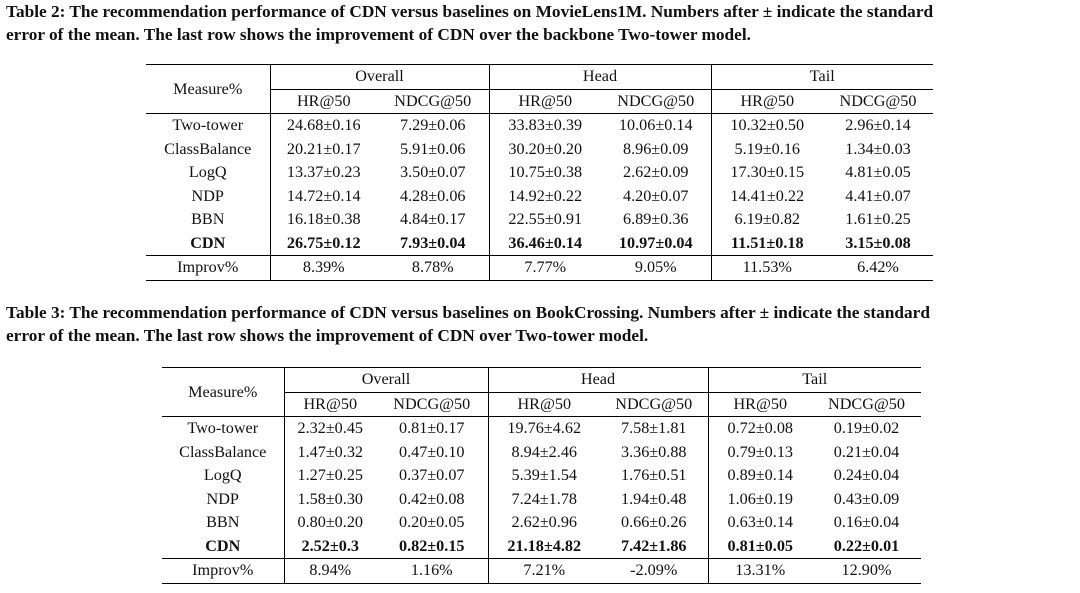 This screenshot has height=593, width=1080. I want to click on table-cell: 10.97±0.04, so click(655, 242).